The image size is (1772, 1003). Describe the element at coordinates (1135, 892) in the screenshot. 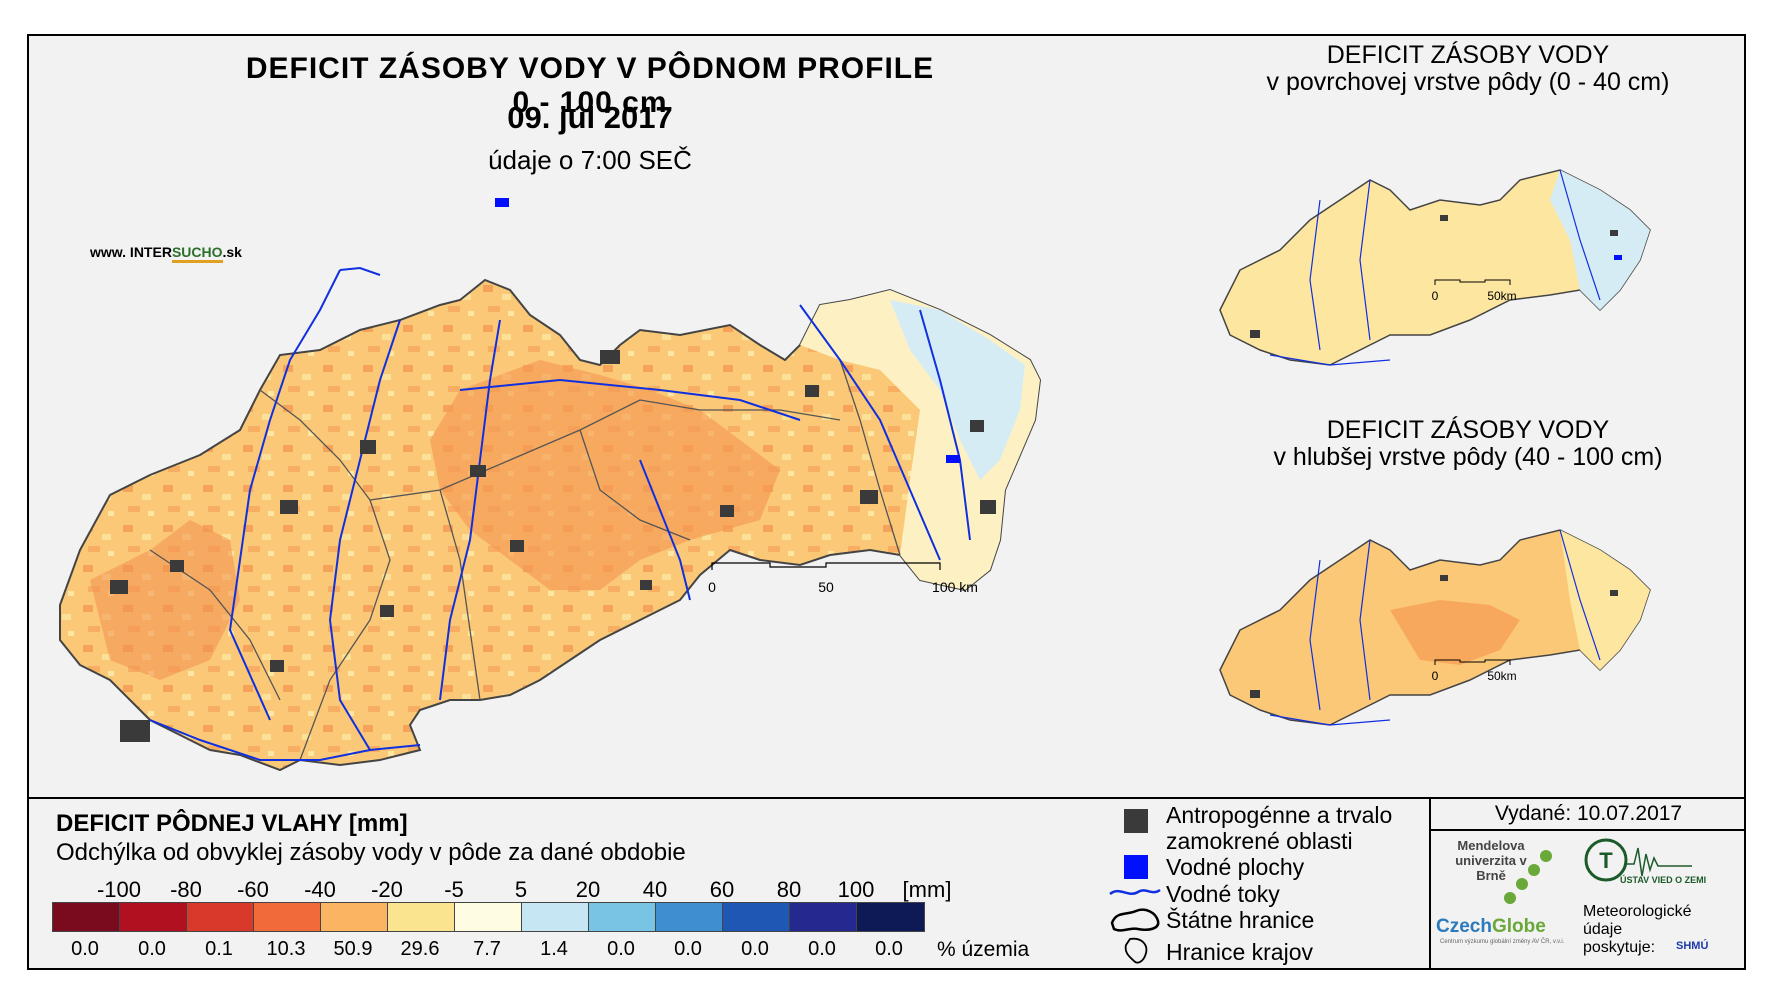

I see `river-icon` at that location.